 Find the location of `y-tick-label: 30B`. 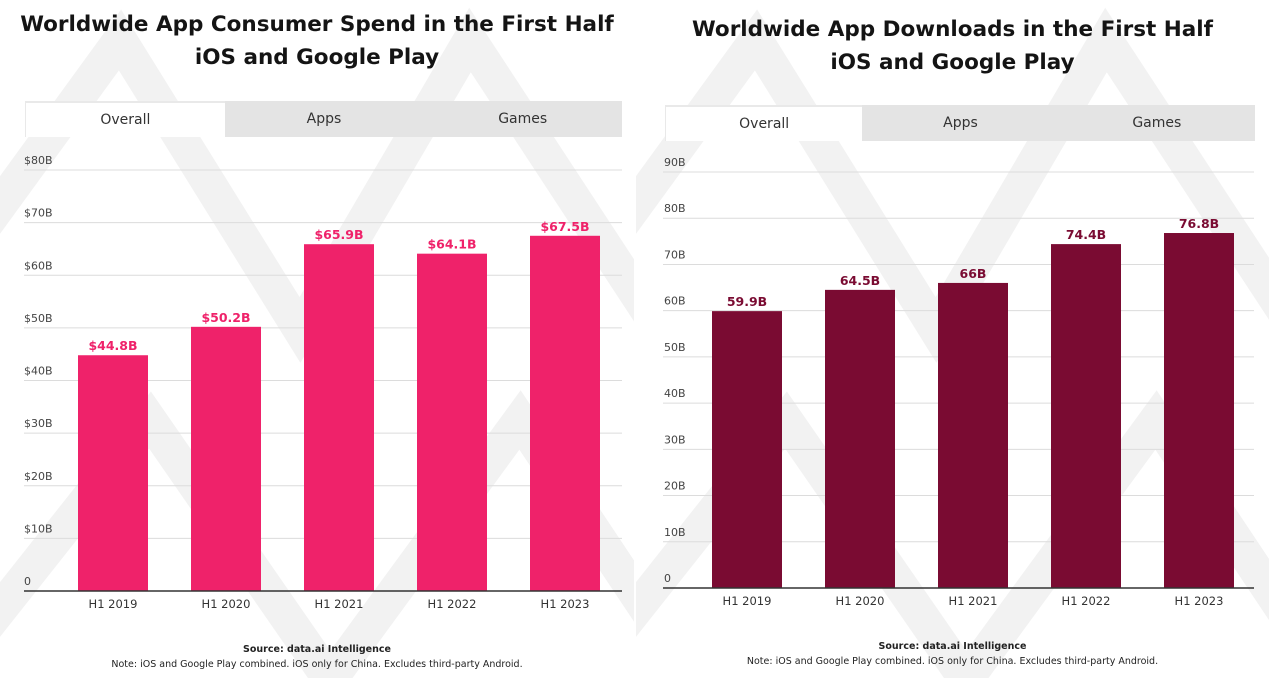

y-tick-label: 30B is located at coordinates (675, 439).